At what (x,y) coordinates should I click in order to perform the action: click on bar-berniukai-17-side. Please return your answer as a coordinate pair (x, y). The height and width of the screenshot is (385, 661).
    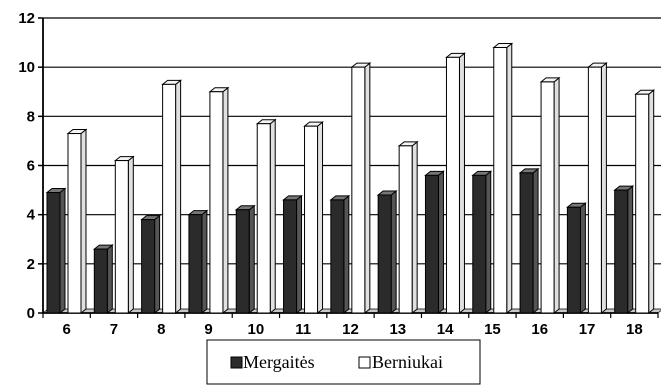
    Looking at the image, I should click on (603, 188).